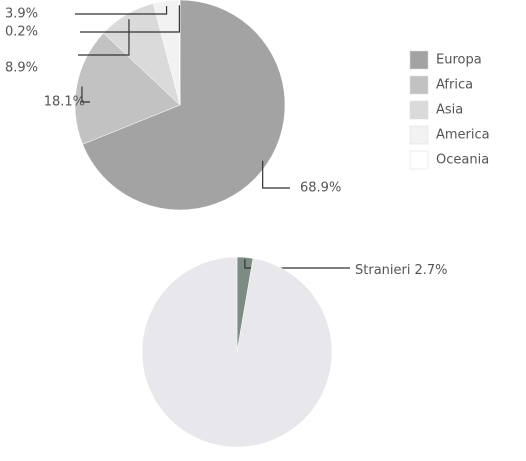 This screenshot has width=526, height=461. Describe the element at coordinates (21, 68) in the screenshot. I see `data-label: 8.9%` at that location.